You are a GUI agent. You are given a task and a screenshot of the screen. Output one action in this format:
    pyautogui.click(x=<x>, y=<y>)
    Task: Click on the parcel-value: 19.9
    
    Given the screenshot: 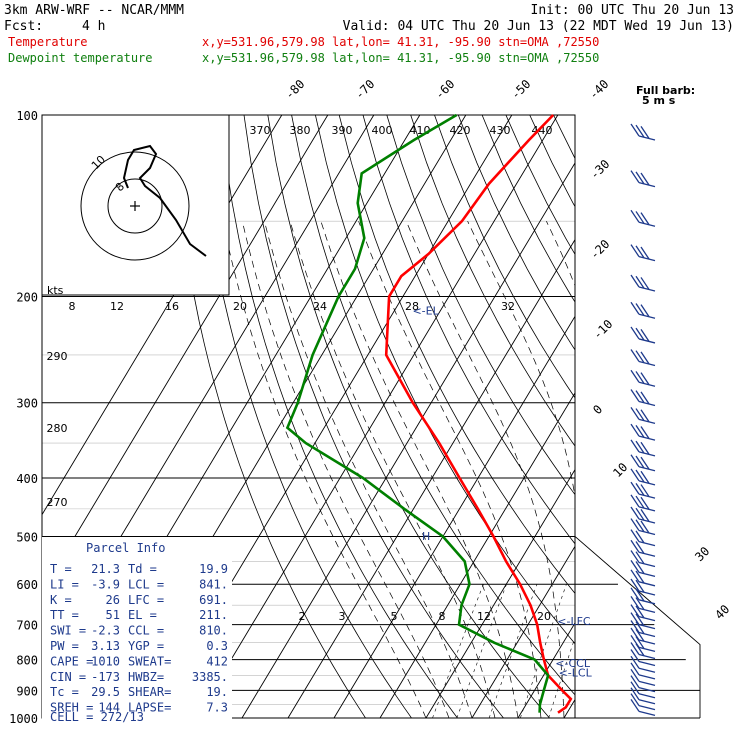 What is the action you would take?
    pyautogui.click(x=213, y=569)
    